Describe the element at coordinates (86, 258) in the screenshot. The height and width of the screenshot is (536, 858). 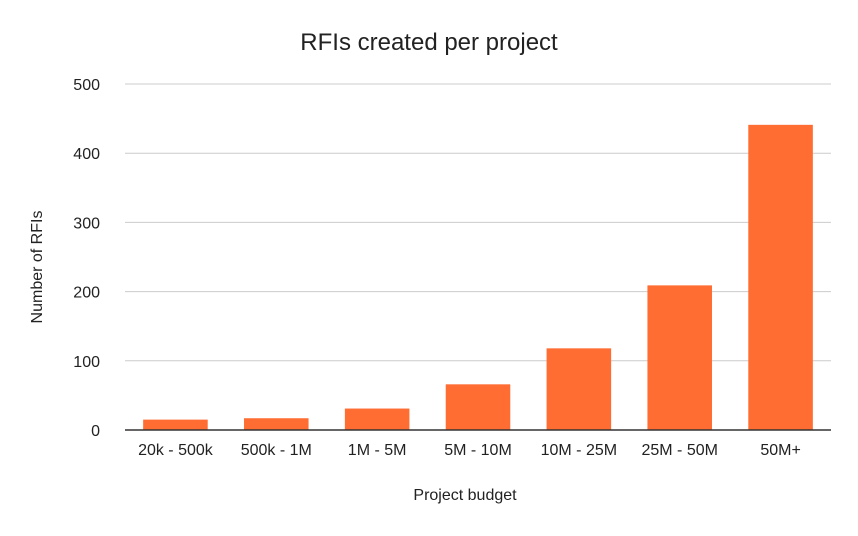
I see `y-axis-ticks: 0 100 200 300 400 500` at that location.